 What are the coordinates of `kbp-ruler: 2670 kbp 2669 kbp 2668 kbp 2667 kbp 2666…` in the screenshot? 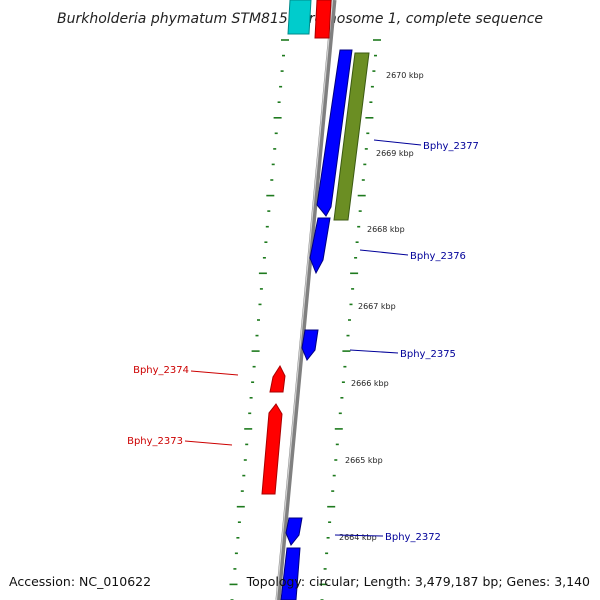 It's located at (381, 306).